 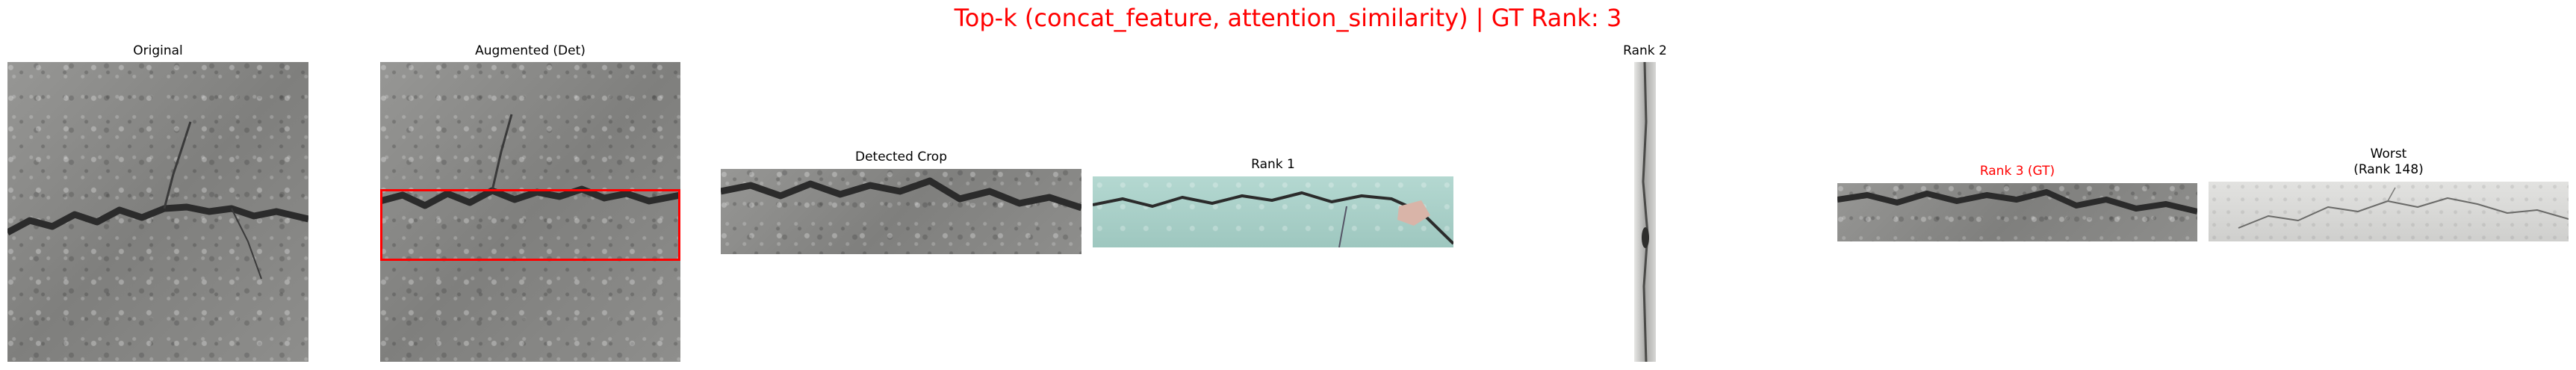 I want to click on panel-augmented: Augmented (Det), so click(x=530, y=204).